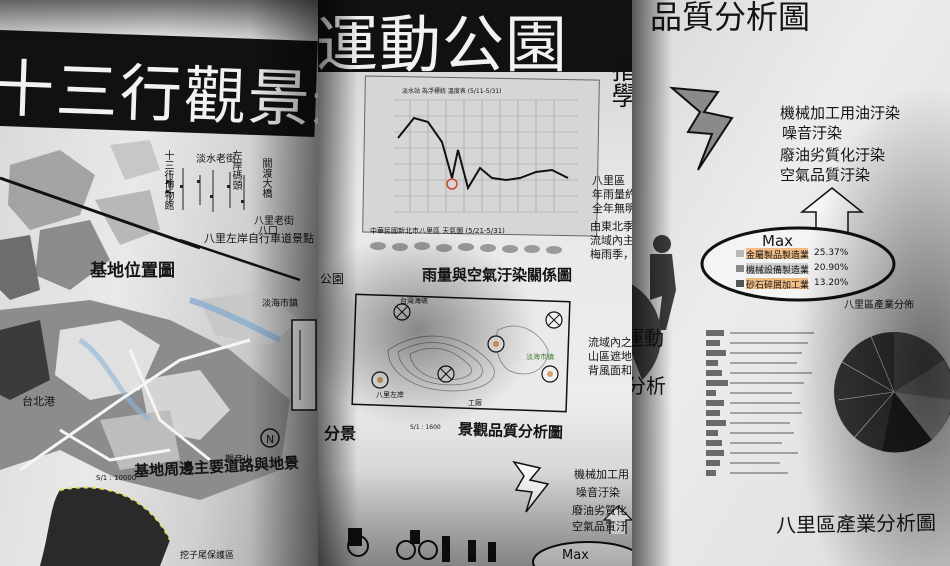 The height and width of the screenshot is (566, 950). What do you see at coordinates (599, 526) in the screenshot?
I see `small-text-4: 空氣品質汙` at bounding box center [599, 526].